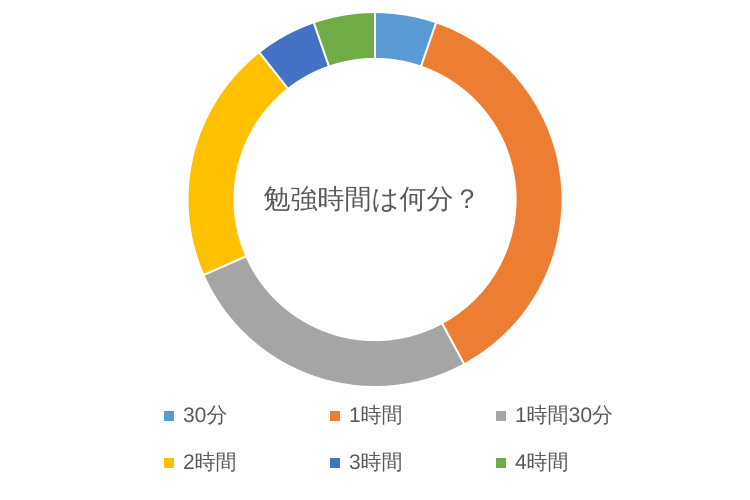 This screenshot has width=750, height=500. I want to click on legend-label: 3時間, so click(376, 462).